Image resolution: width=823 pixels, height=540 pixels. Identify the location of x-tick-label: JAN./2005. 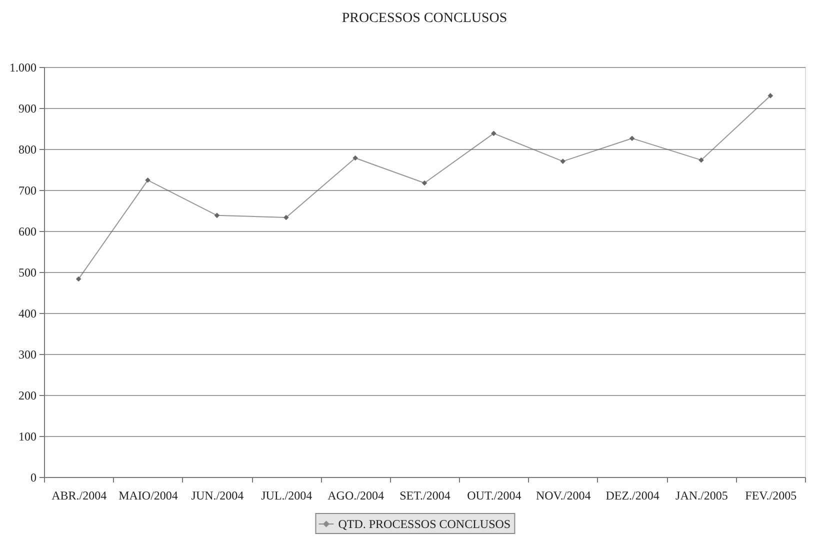
(702, 495).